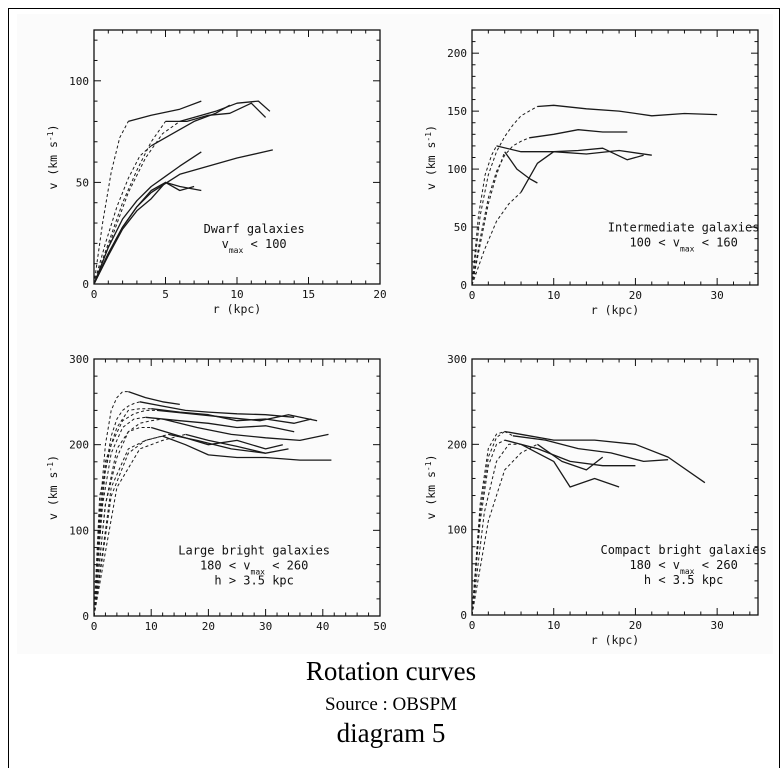  Describe the element at coordinates (254, 229) in the screenshot. I see `panel-note-line: Dwarf galaxies` at that location.